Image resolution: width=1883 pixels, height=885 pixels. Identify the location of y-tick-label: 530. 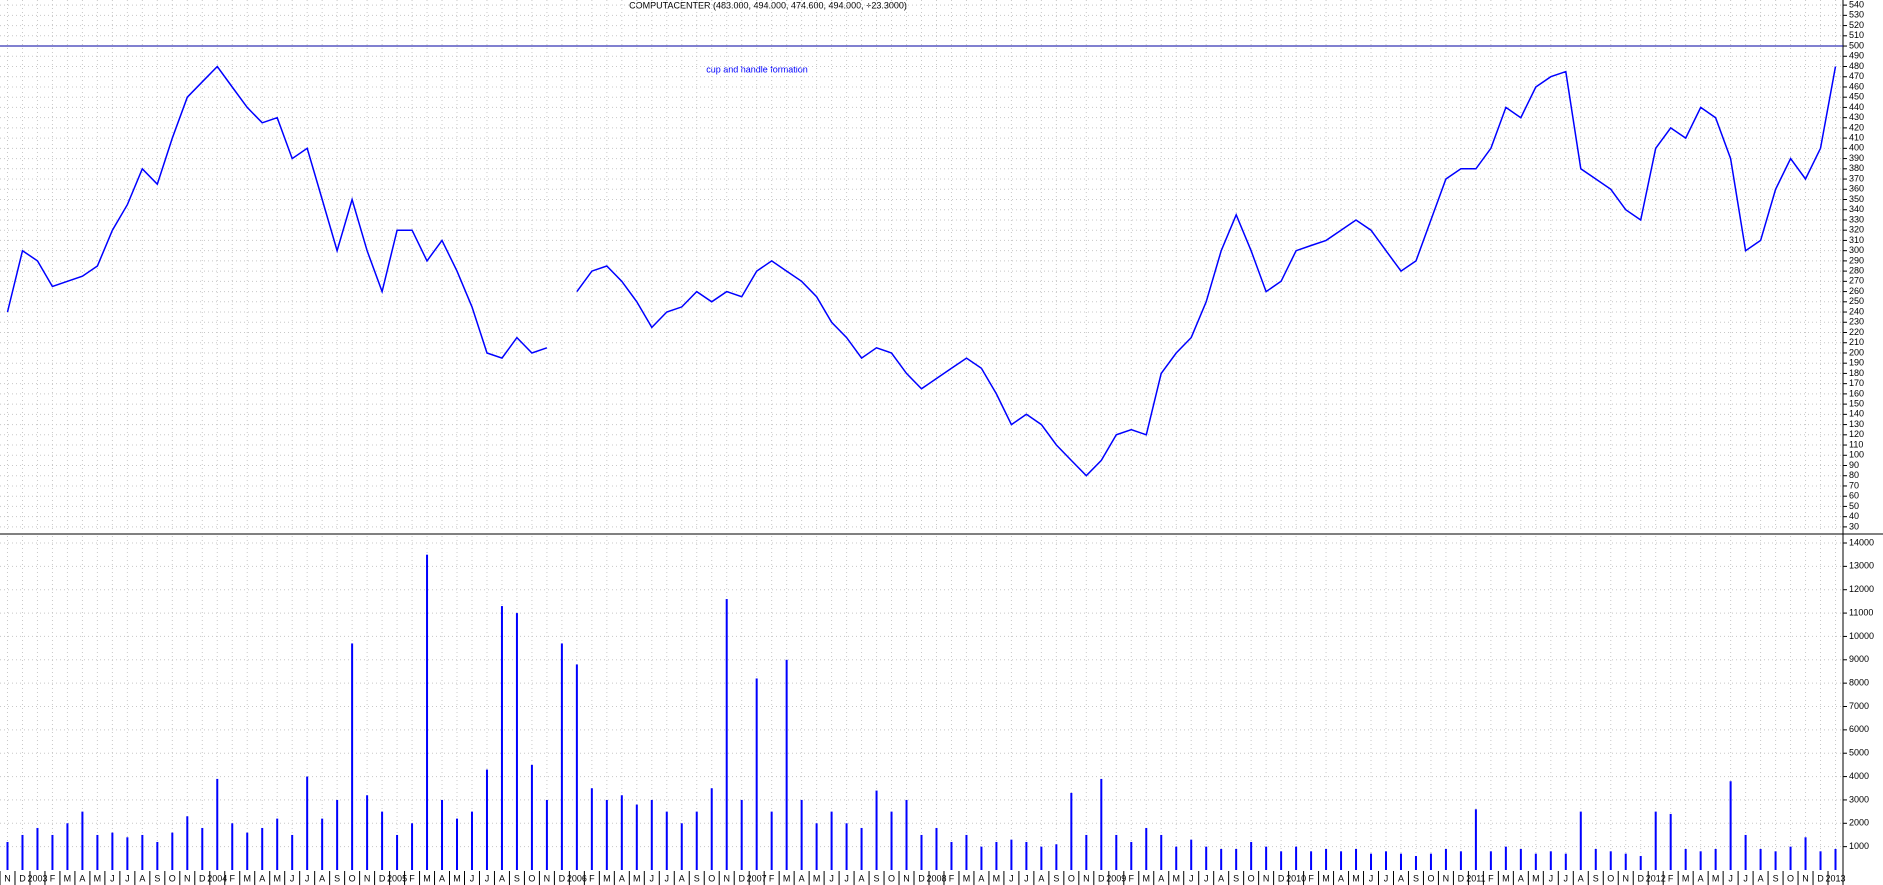
(1856, 15).